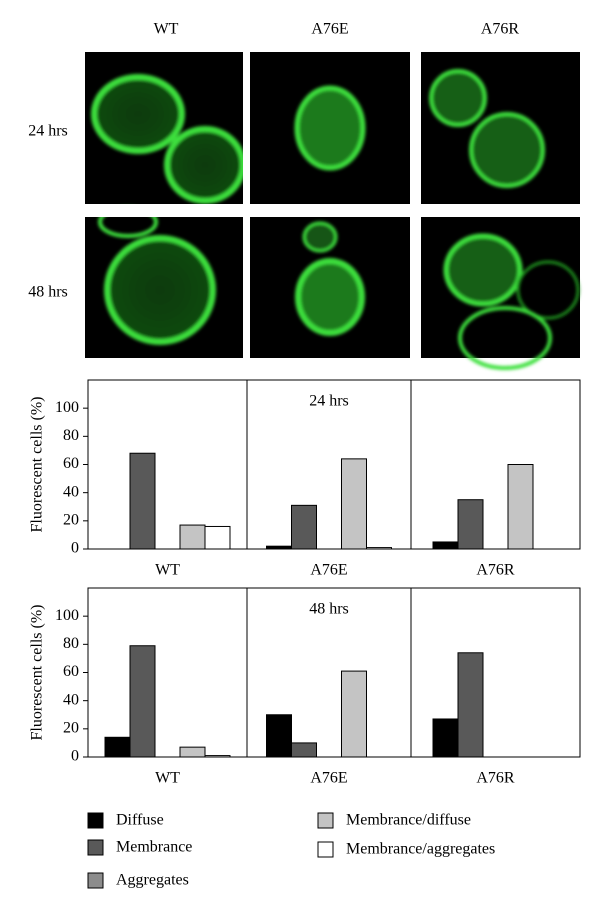 This screenshot has width=600, height=910. Describe the element at coordinates (420, 849) in the screenshot. I see `legend-label: Membrance/aggregates` at that location.